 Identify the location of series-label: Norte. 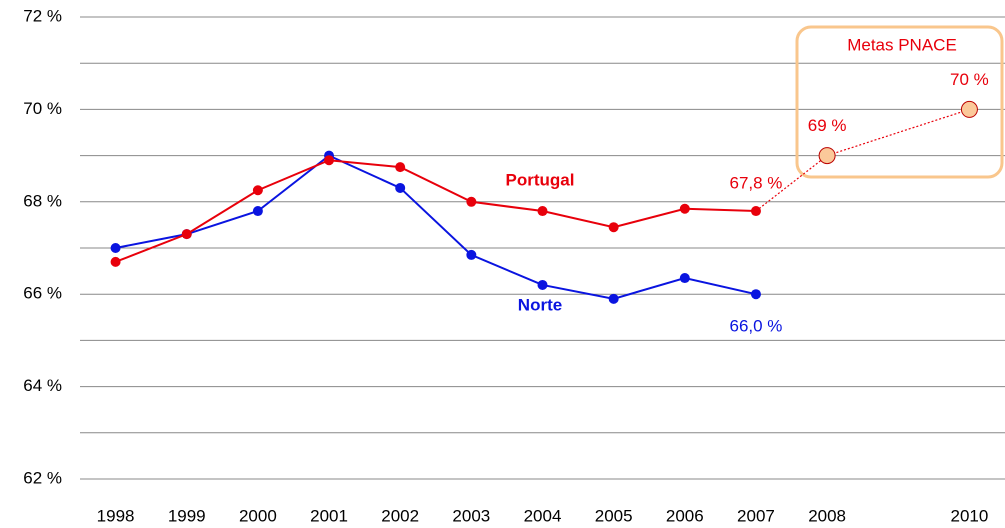
(540, 304).